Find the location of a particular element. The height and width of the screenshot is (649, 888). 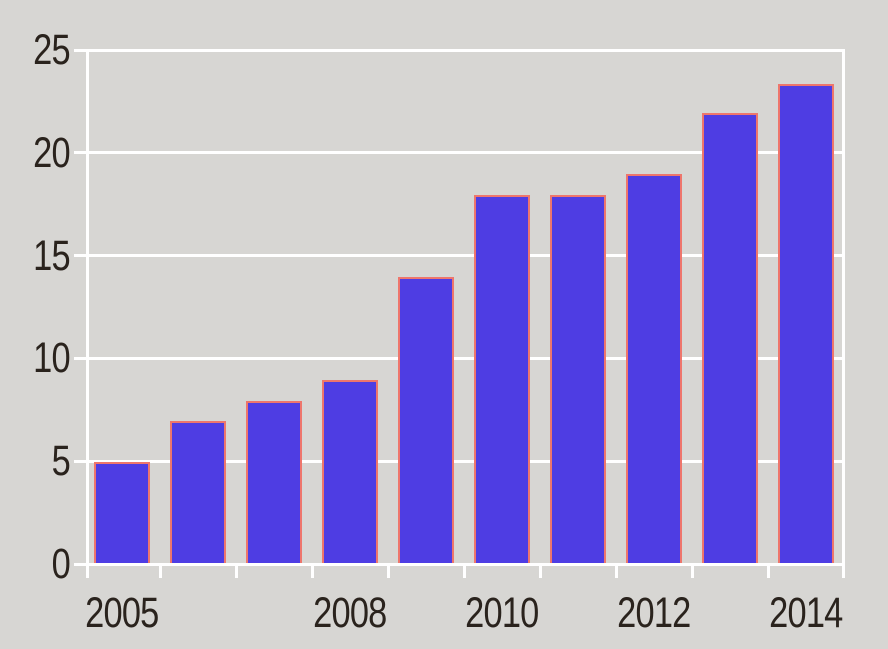

bar-2005 is located at coordinates (122, 513).